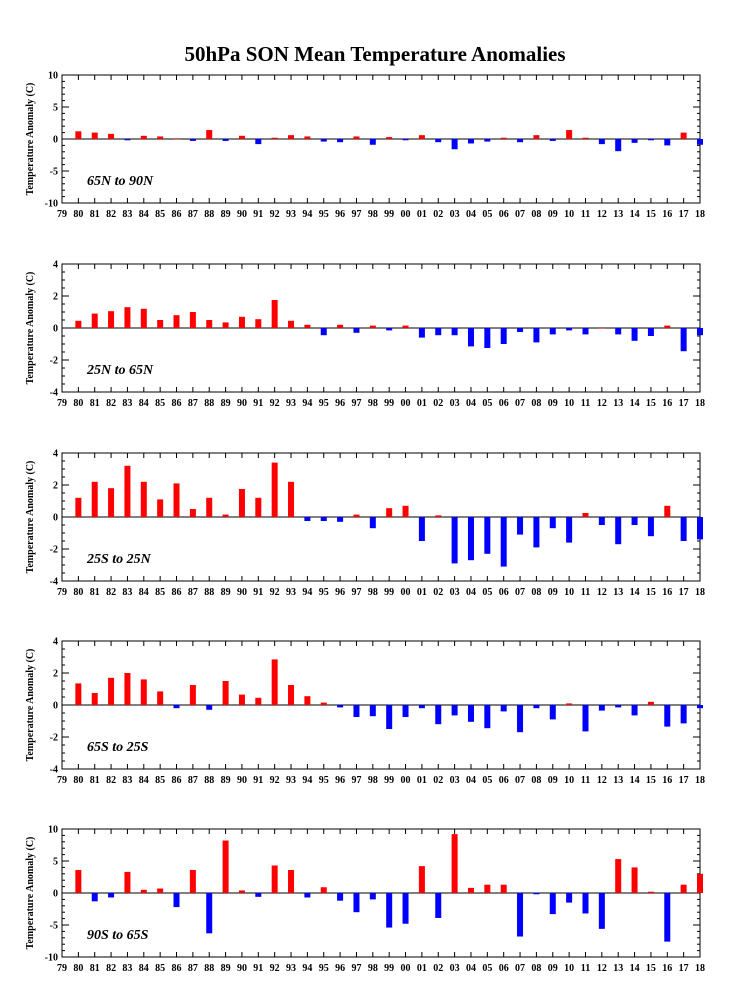 The image size is (750, 1000). I want to click on region-label: 90S to 65S, so click(118, 935).